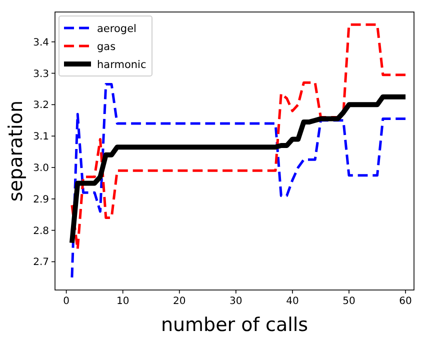 Image resolution: width=439 pixels, height=339 pixels. What do you see at coordinates (41, 106) in the screenshot?
I see `y-tick-label: 3.2` at bounding box center [41, 106].